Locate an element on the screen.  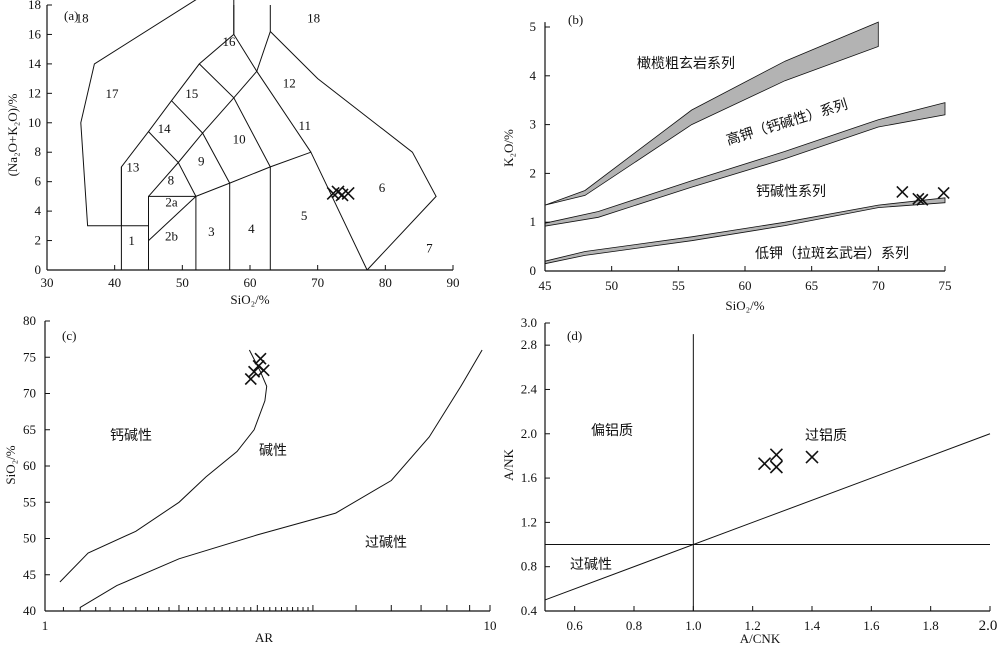
a-field-label: 9 is located at coordinates (201, 160).